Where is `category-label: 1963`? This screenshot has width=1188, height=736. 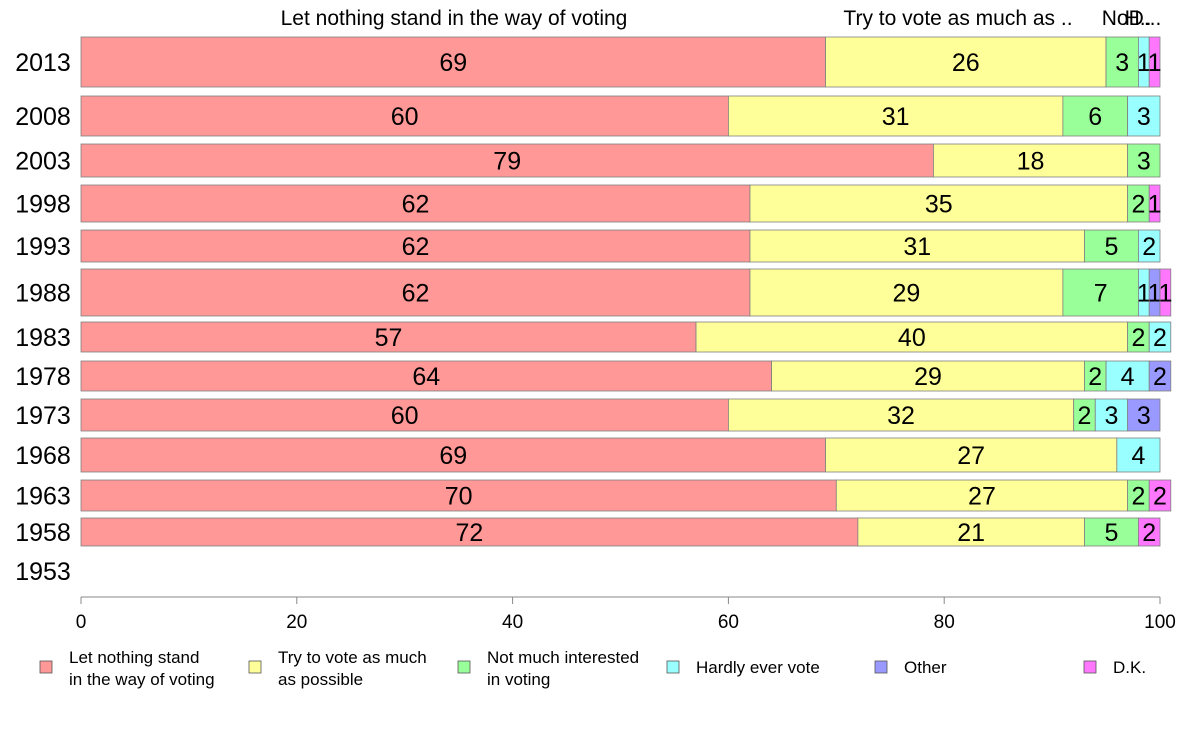
category-label: 1963 is located at coordinates (43, 497).